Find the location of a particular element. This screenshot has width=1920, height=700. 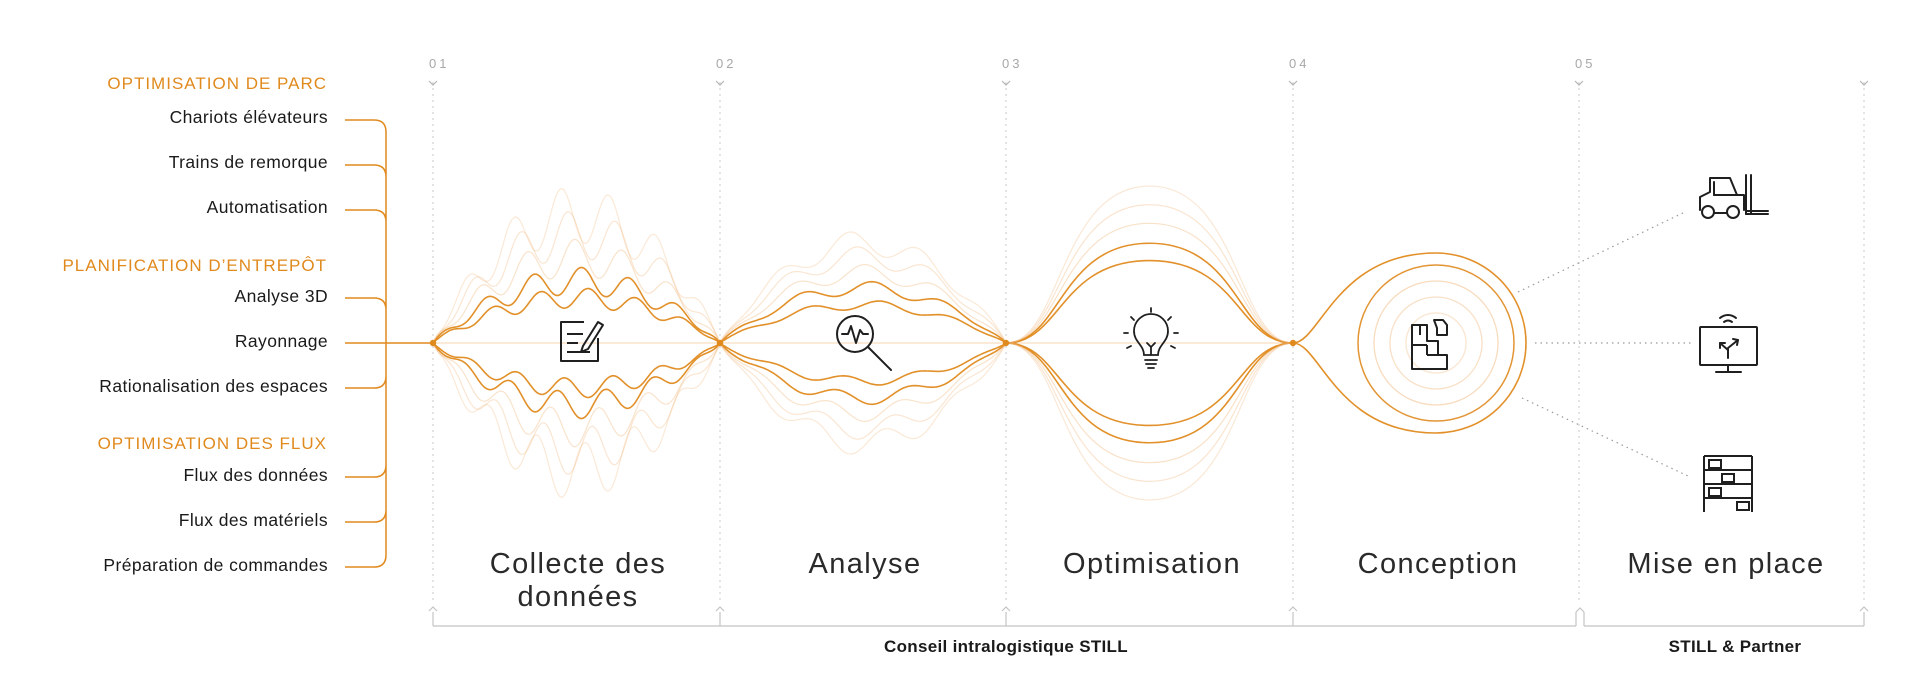

lightbulb-icon is located at coordinates (1151, 338).